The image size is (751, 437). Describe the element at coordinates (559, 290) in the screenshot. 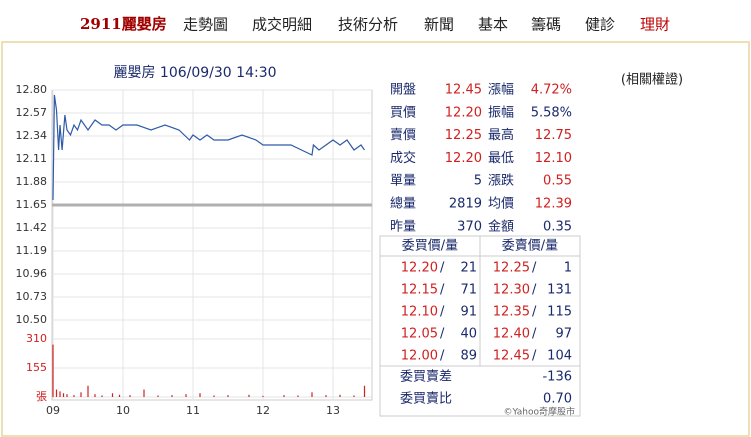

I see `ask-volume: 131` at that location.